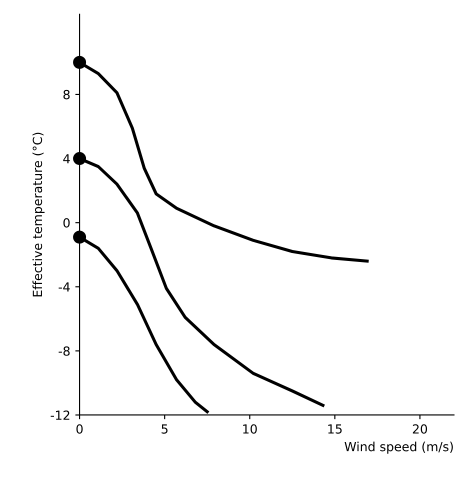 The width and height of the screenshot is (468, 477). Describe the element at coordinates (165, 429) in the screenshot. I see `x-tick-label: 5` at that location.